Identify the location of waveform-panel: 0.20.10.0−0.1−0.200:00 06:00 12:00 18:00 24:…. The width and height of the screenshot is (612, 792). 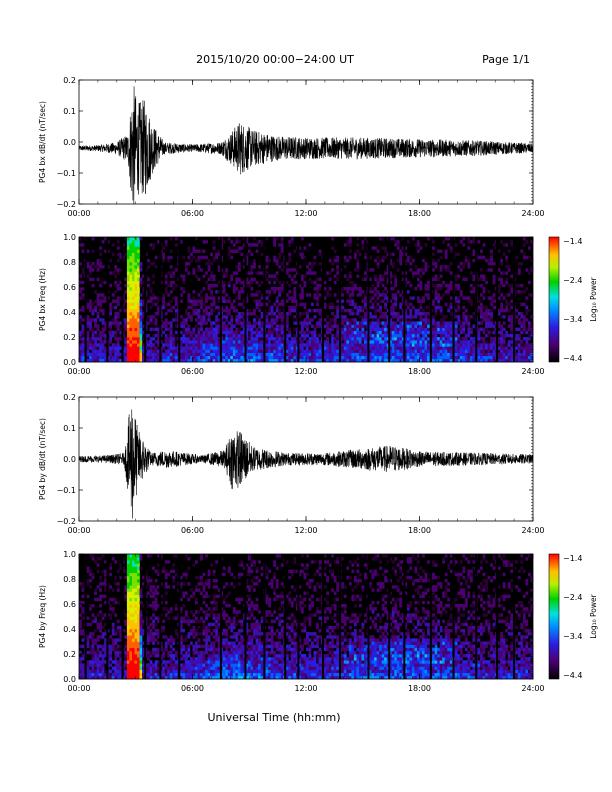
(291, 464).